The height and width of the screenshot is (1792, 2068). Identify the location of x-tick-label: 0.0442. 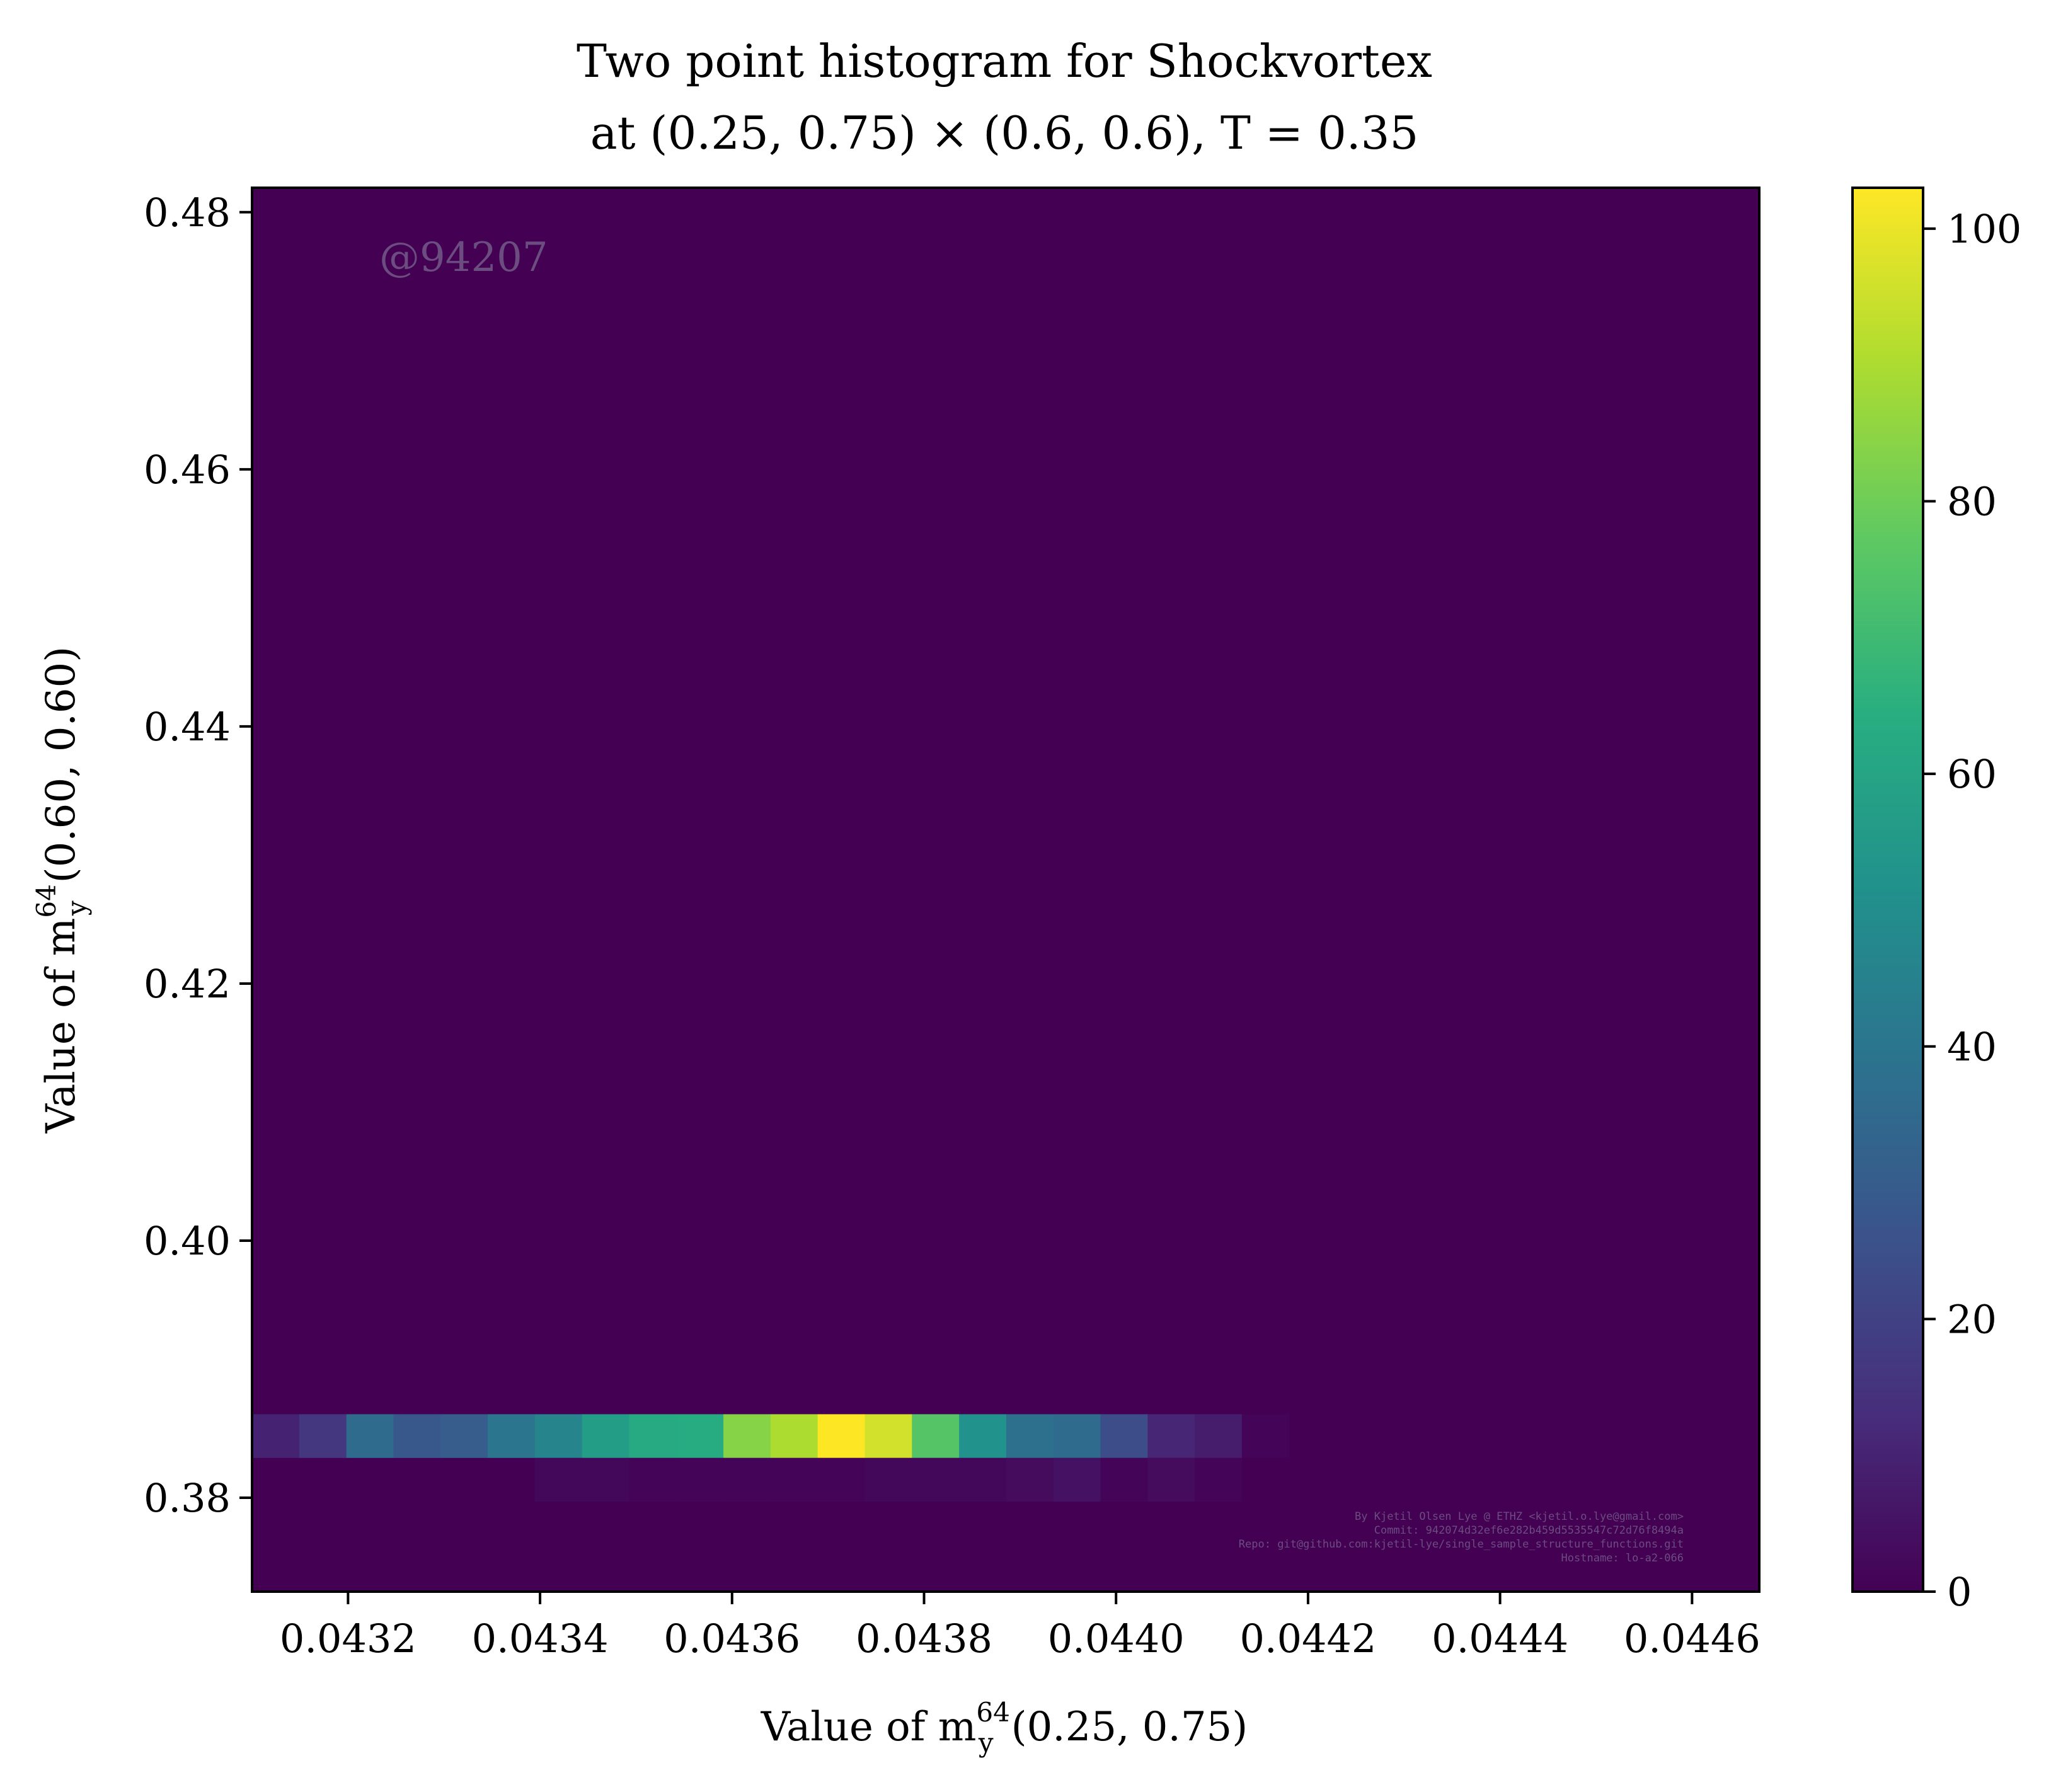
(1307, 1639).